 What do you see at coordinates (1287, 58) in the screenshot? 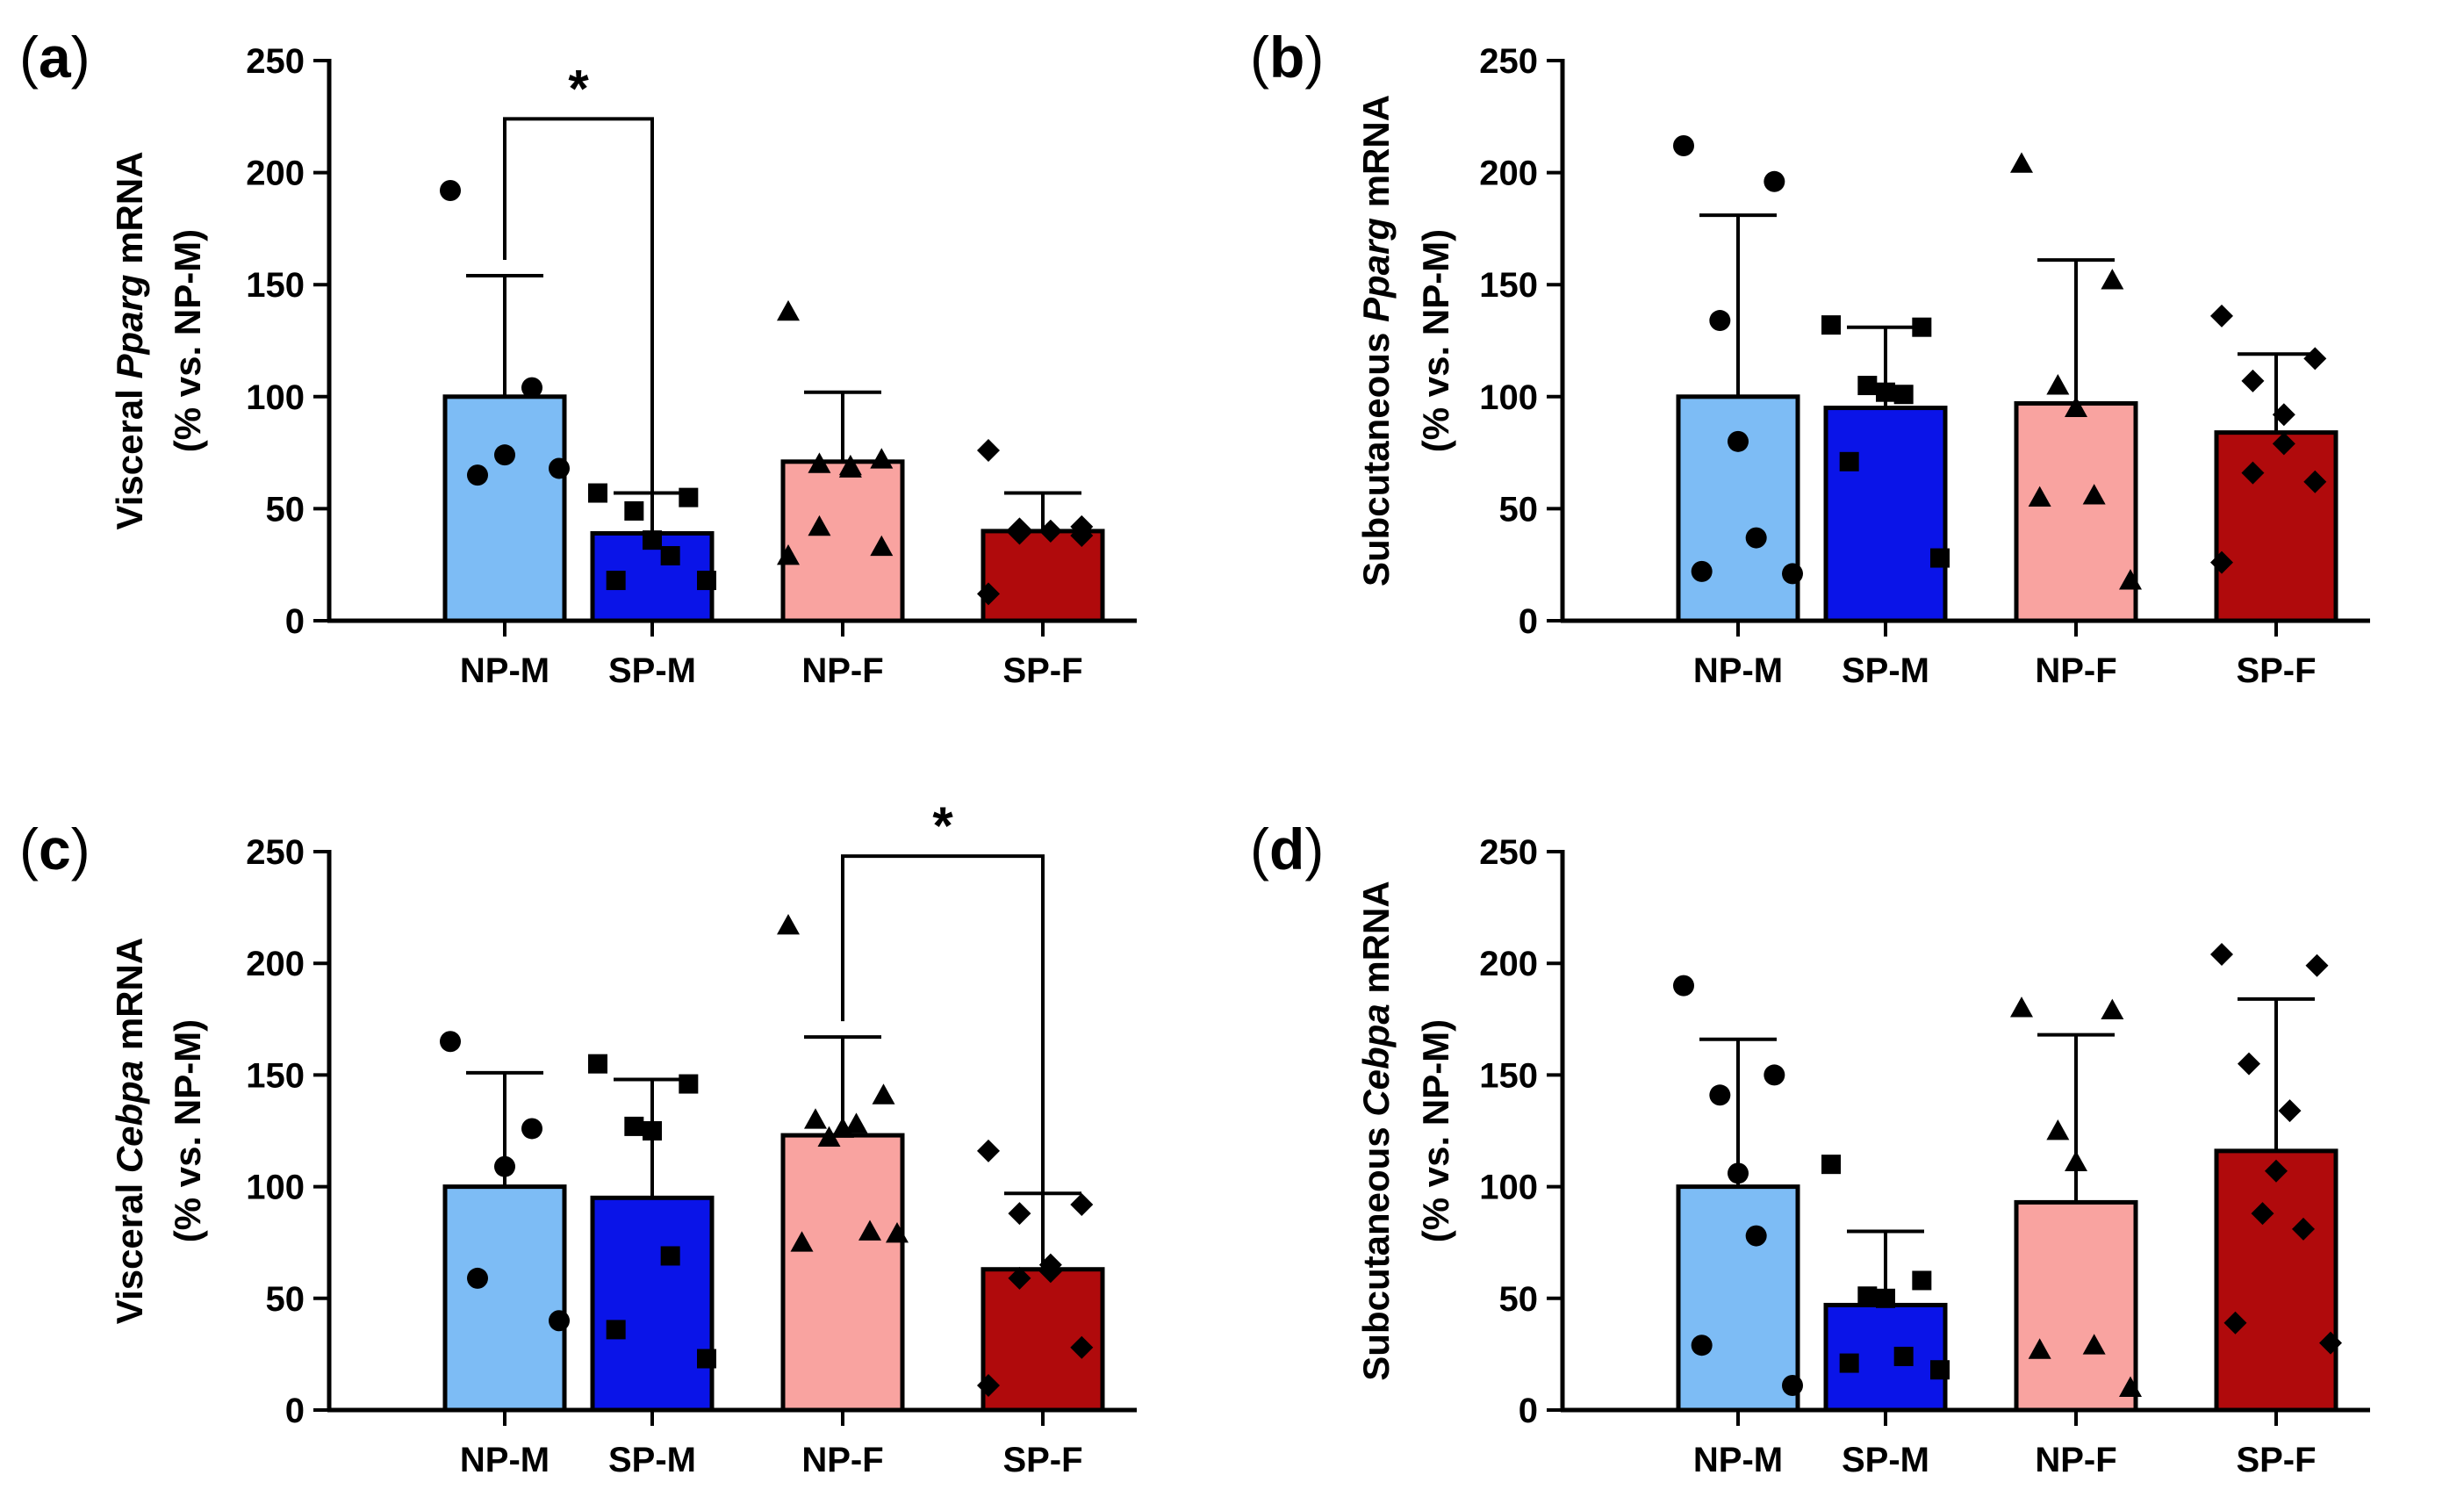
I see `panel-label: (b)` at bounding box center [1287, 58].